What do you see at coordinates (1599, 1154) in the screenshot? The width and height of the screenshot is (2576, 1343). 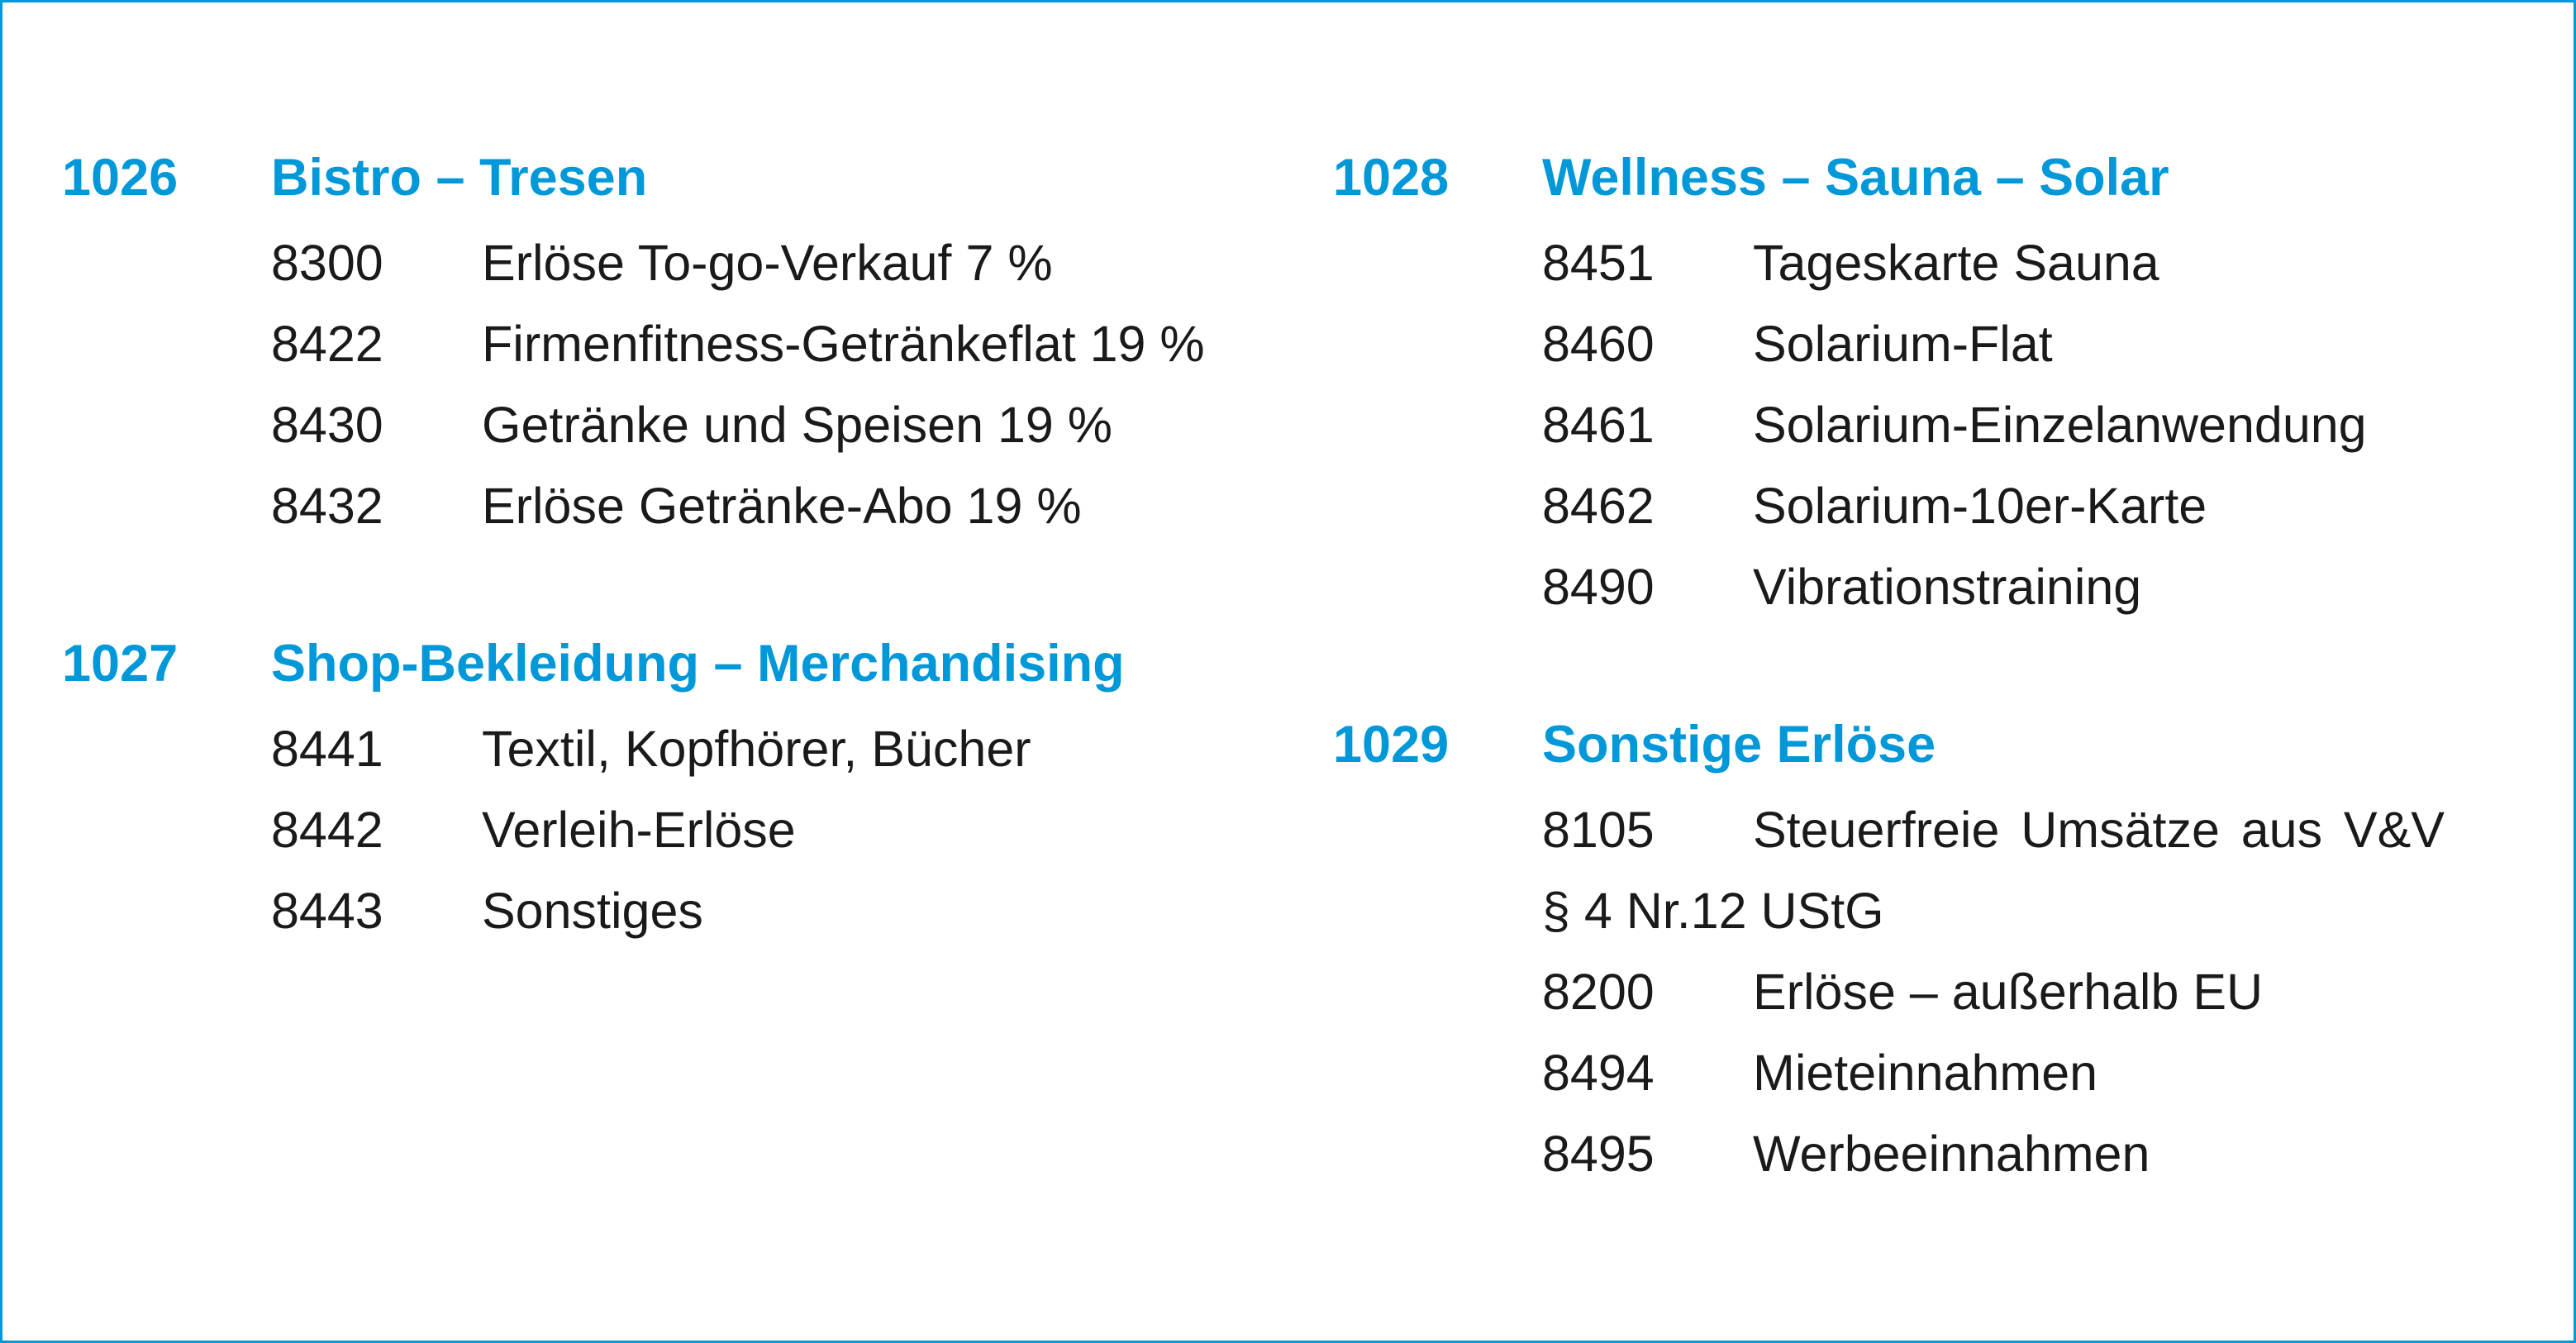 I see `account-number: 8495` at bounding box center [1599, 1154].